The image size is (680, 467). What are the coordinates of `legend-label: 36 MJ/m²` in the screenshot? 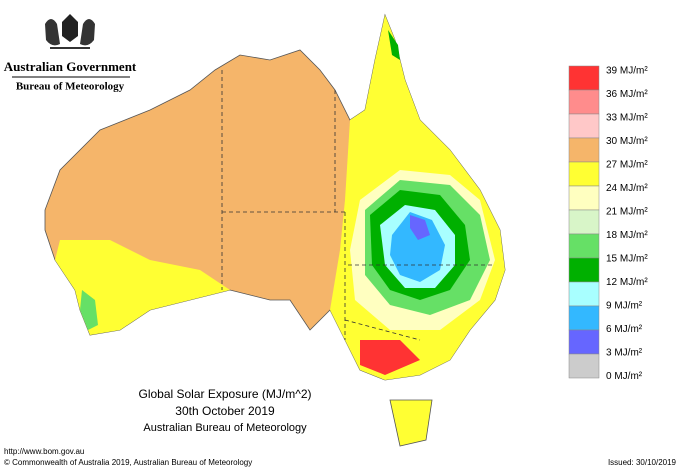 It's located at (627, 94).